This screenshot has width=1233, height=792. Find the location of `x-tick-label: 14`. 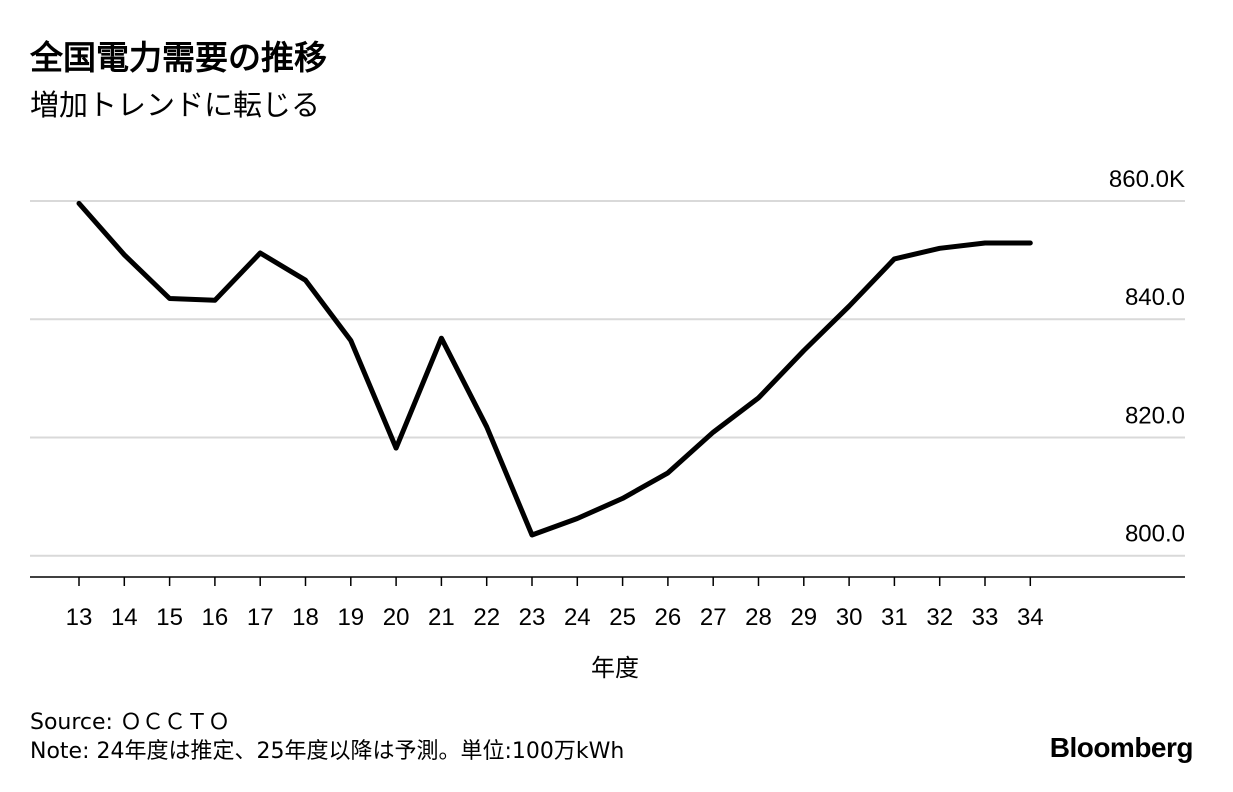

x-tick-label: 14 is located at coordinates (124, 617).